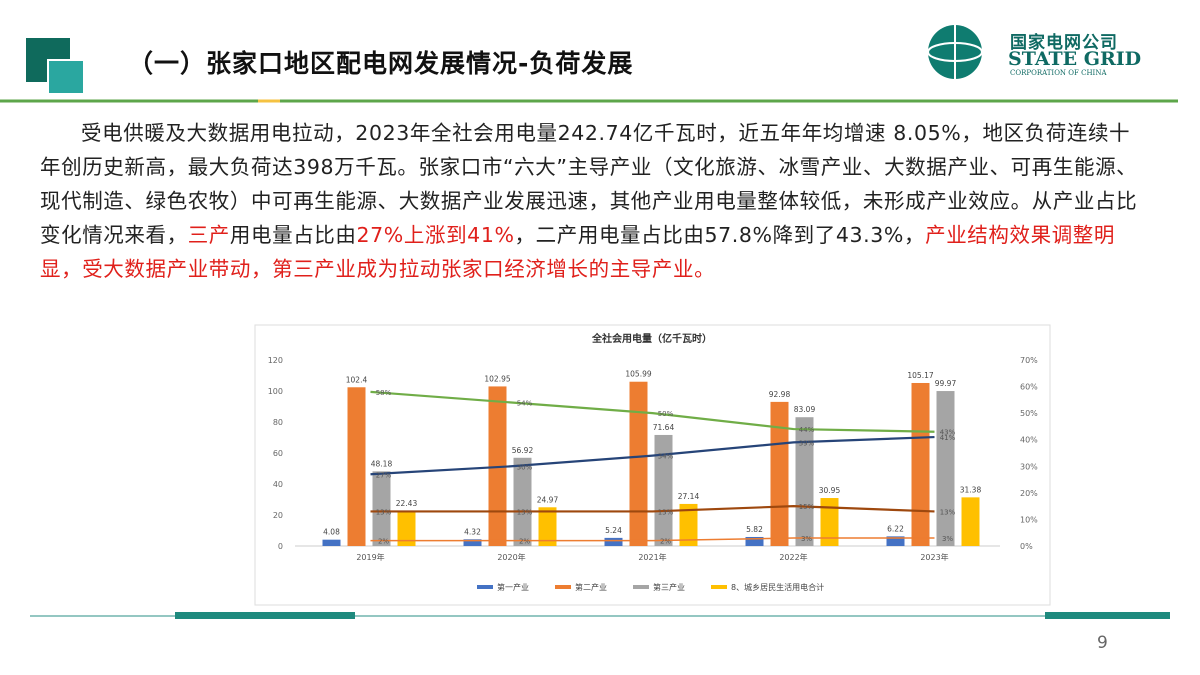  What do you see at coordinates (278, 422) in the screenshot?
I see `y-tick-label: 80` at bounding box center [278, 422].